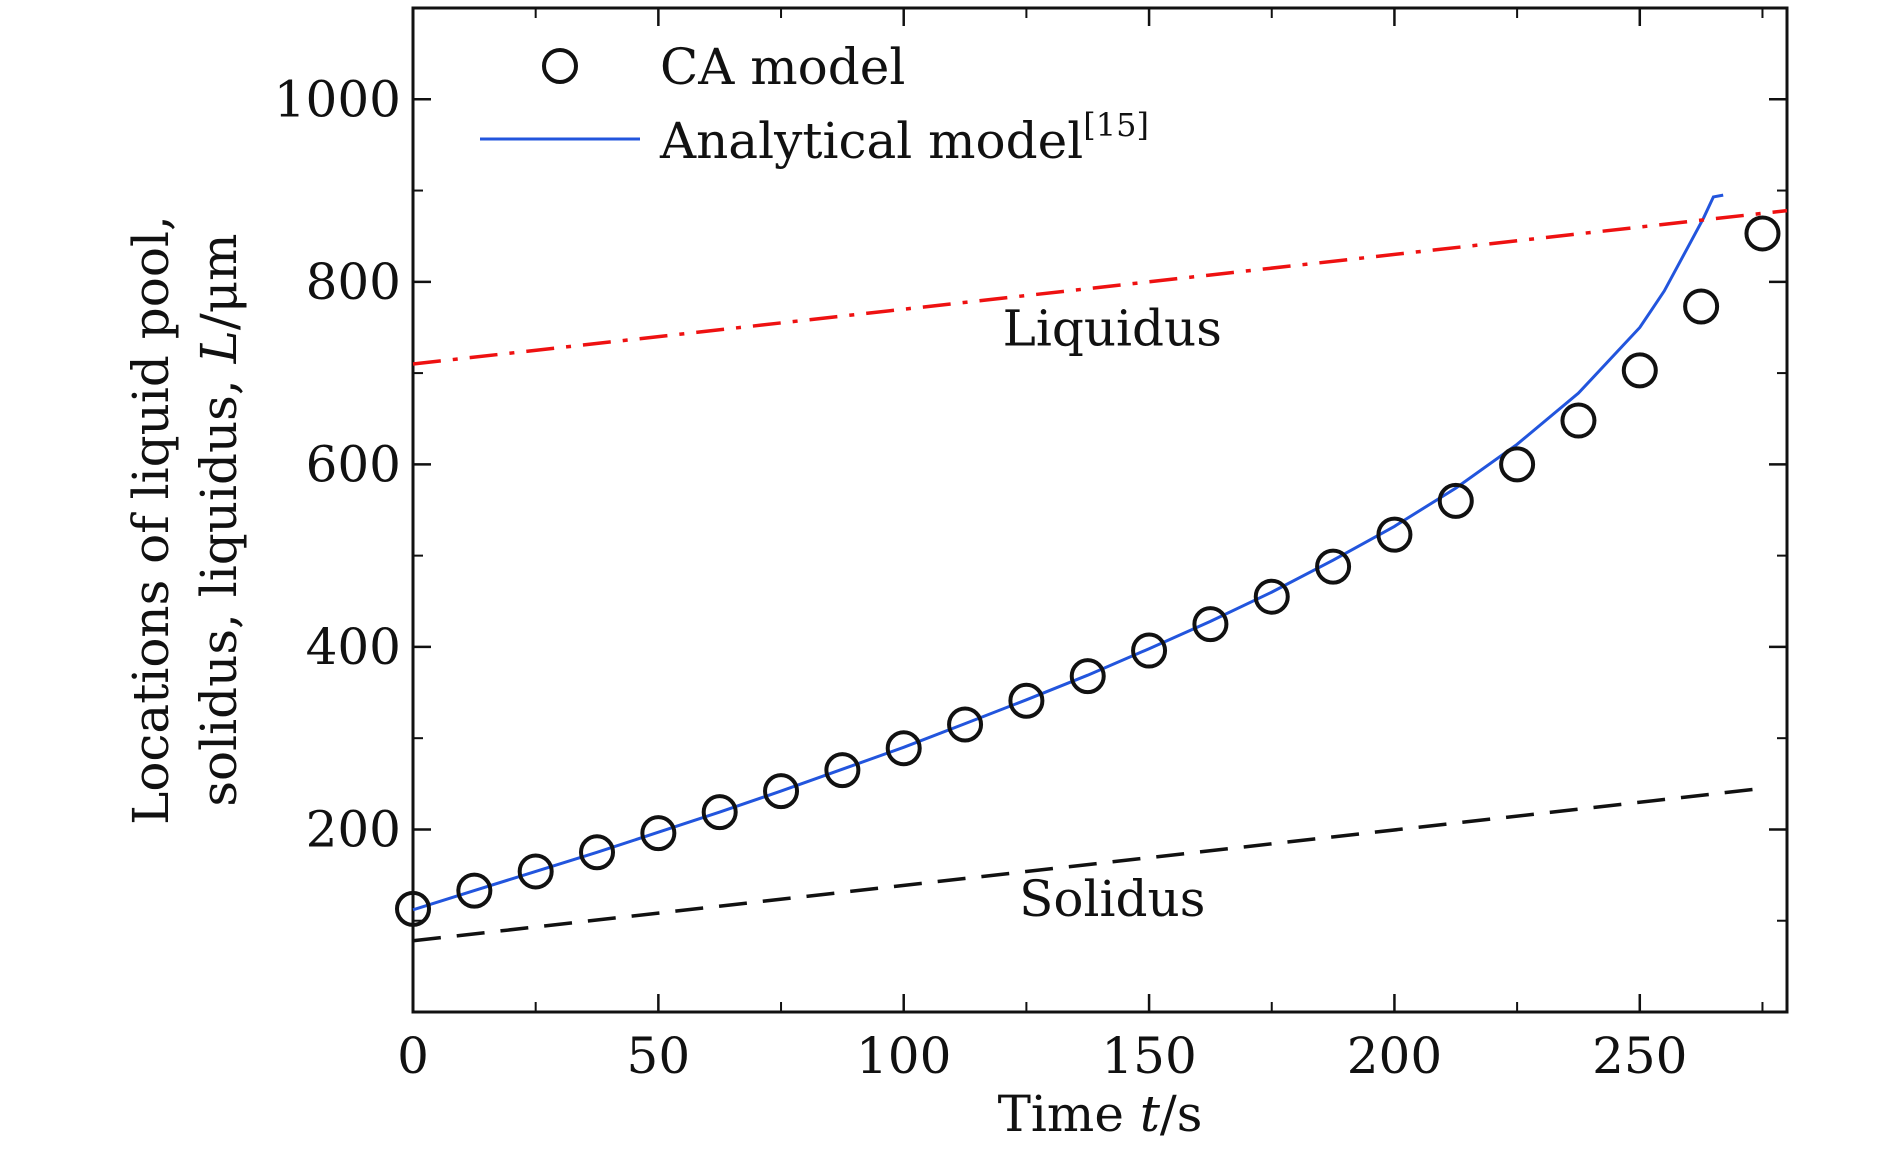 The width and height of the screenshot is (1890, 1157). What do you see at coordinates (1116, 125) in the screenshot?
I see `legend-analytical-model-sup: [15]` at bounding box center [1116, 125].